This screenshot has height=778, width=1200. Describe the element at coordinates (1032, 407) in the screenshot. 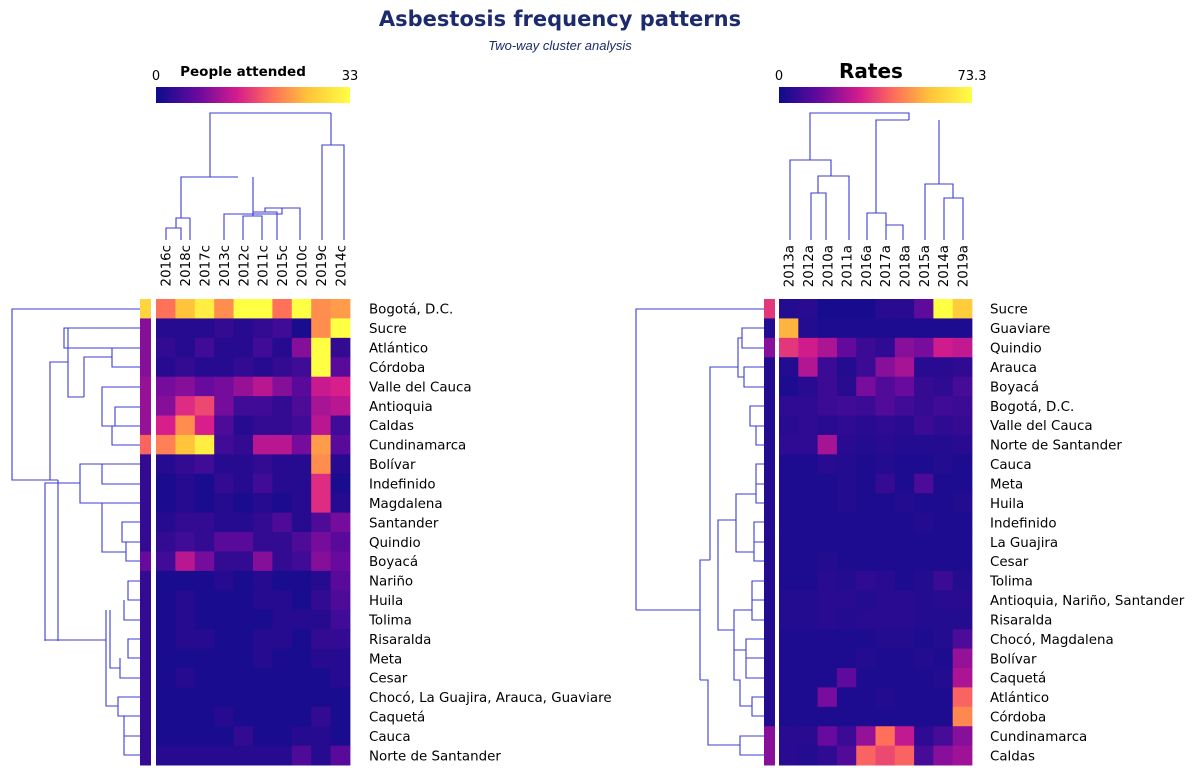

I see `right-row-label: Bogotá, D.C.` at that location.